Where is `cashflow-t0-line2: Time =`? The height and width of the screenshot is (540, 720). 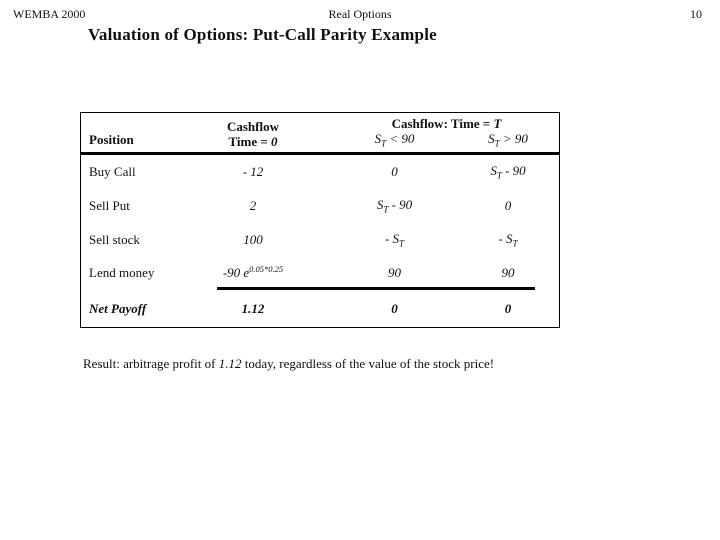 cashflow-t0-line2: Time = is located at coordinates (250, 141).